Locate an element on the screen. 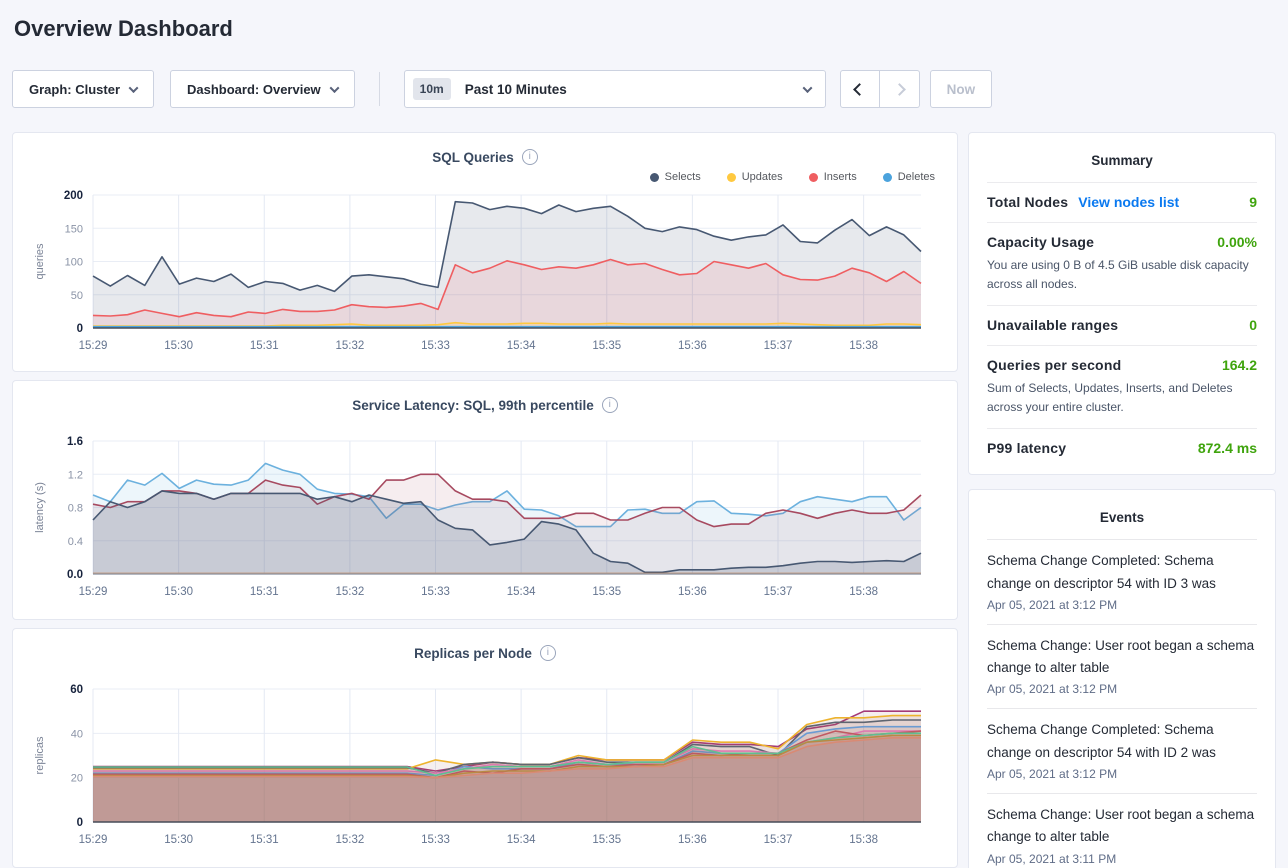 This screenshot has height=868, width=1288. legend-item-deletes: Deletes is located at coordinates (908, 177).